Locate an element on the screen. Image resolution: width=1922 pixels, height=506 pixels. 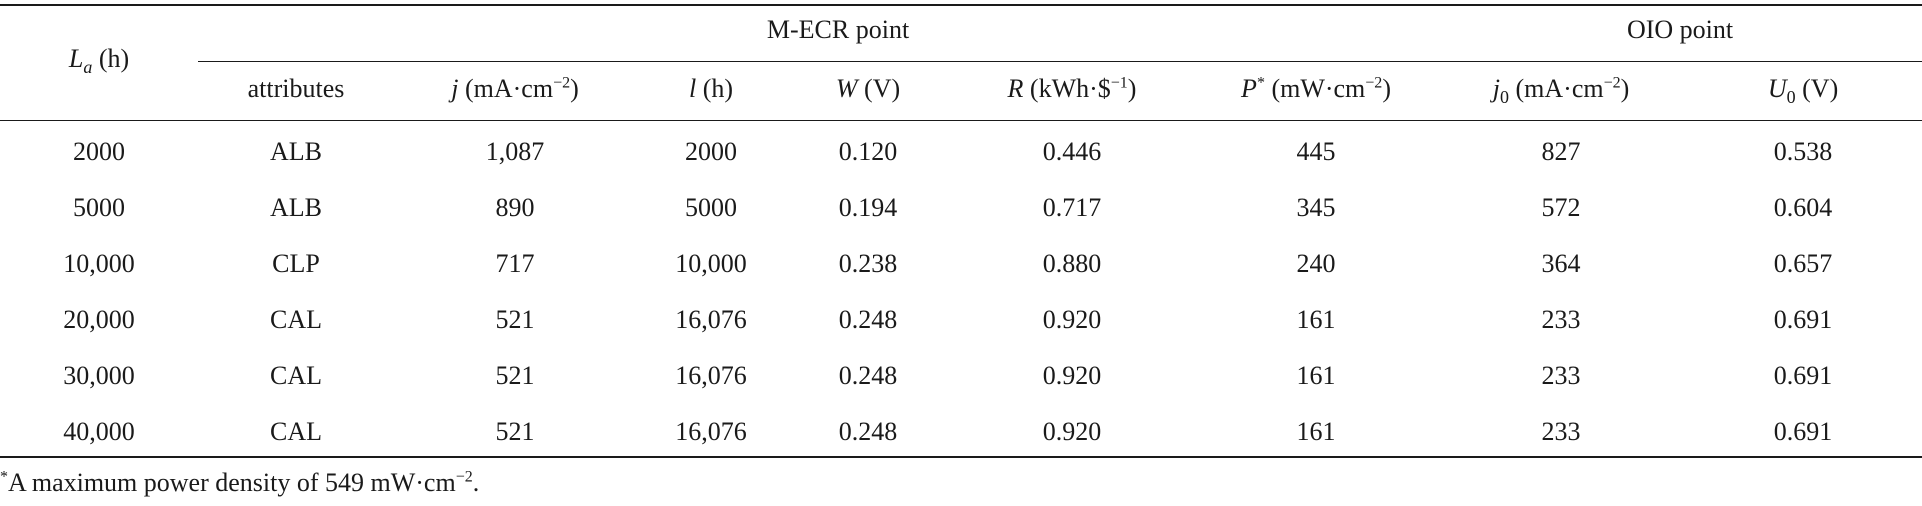
cell-la: 2000 is located at coordinates (99, 151).